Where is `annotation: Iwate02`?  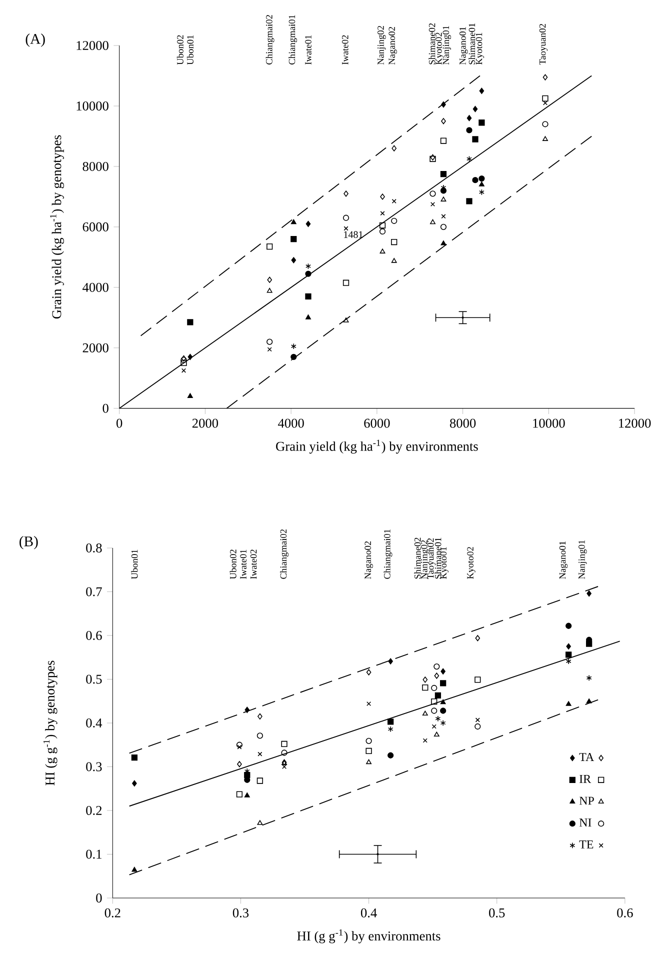 annotation: Iwate02 is located at coordinates (253, 564).